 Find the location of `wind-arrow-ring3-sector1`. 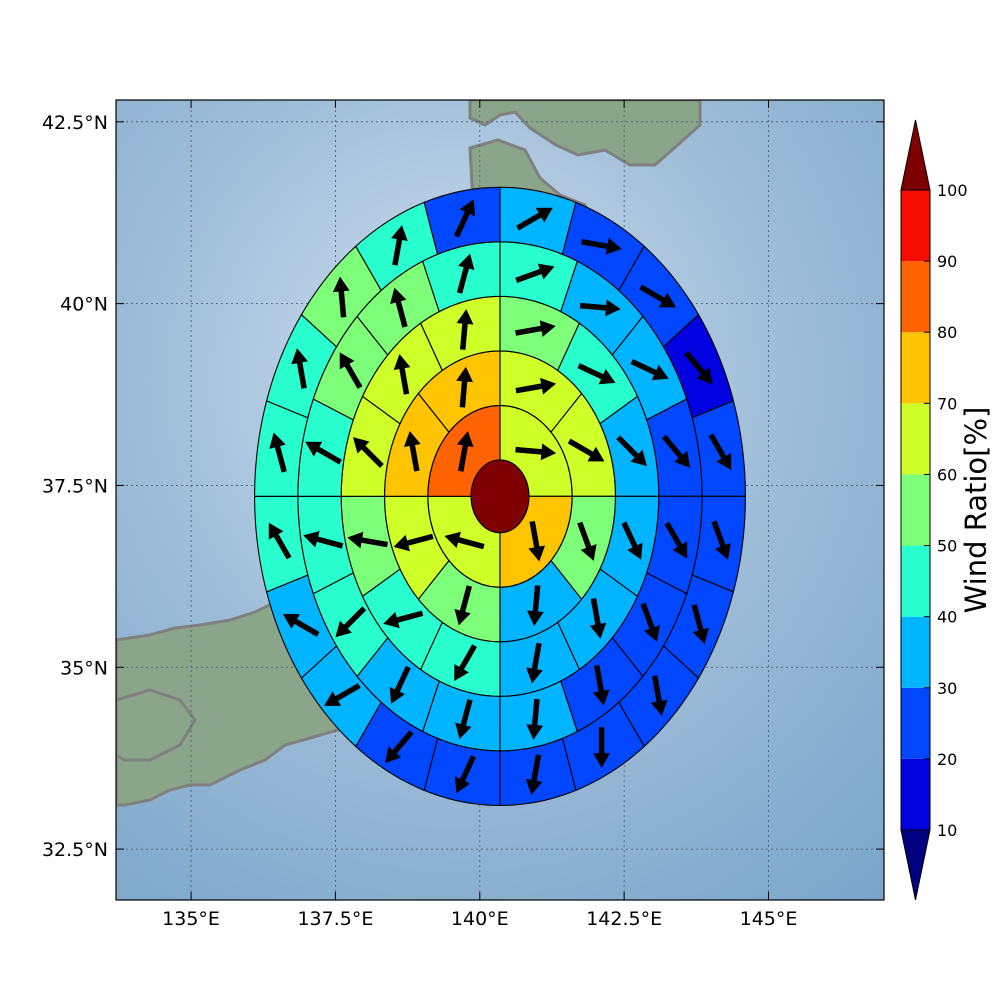

wind-arrow-ring3-sector1 is located at coordinates (600, 308).